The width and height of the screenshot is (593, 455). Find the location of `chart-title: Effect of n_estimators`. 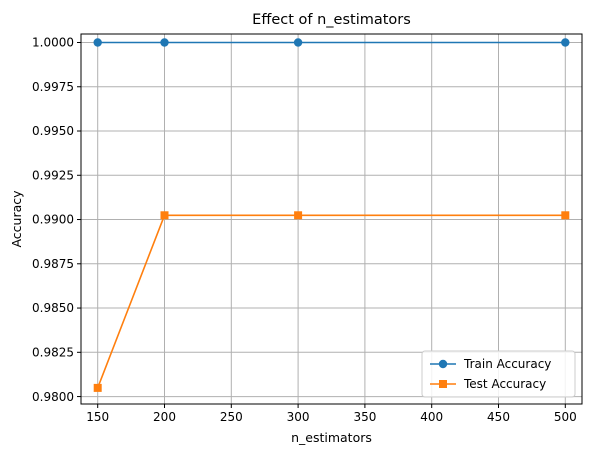

chart-title: Effect of n_estimators is located at coordinates (331, 20).